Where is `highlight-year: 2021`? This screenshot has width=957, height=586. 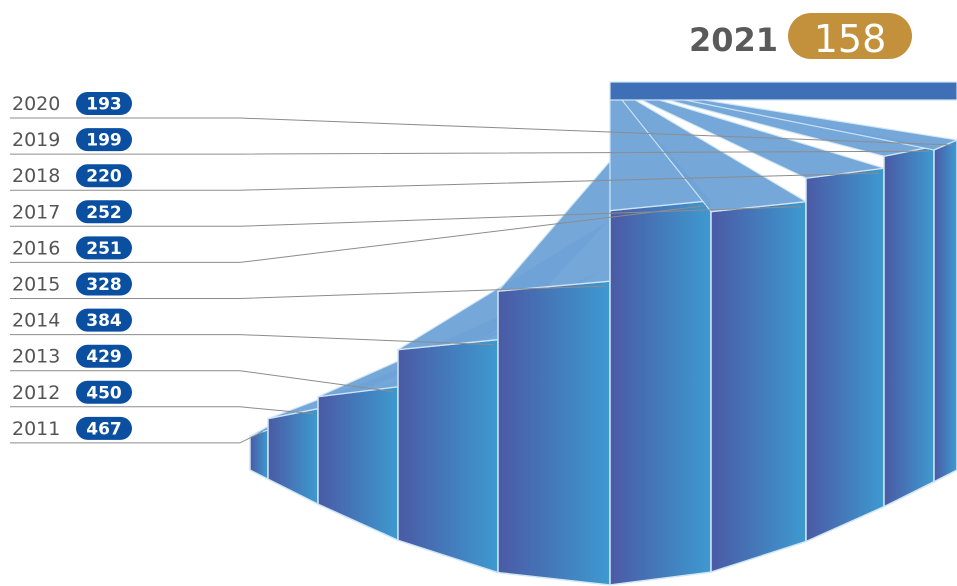 highlight-year: 2021 is located at coordinates (733, 40).